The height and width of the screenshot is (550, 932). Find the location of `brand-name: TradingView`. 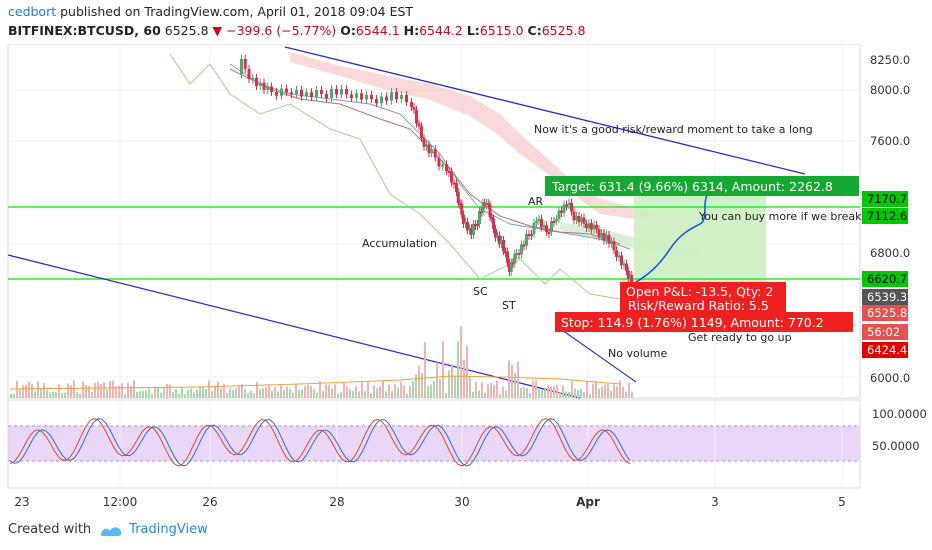

brand-name: TradingView is located at coordinates (168, 529).